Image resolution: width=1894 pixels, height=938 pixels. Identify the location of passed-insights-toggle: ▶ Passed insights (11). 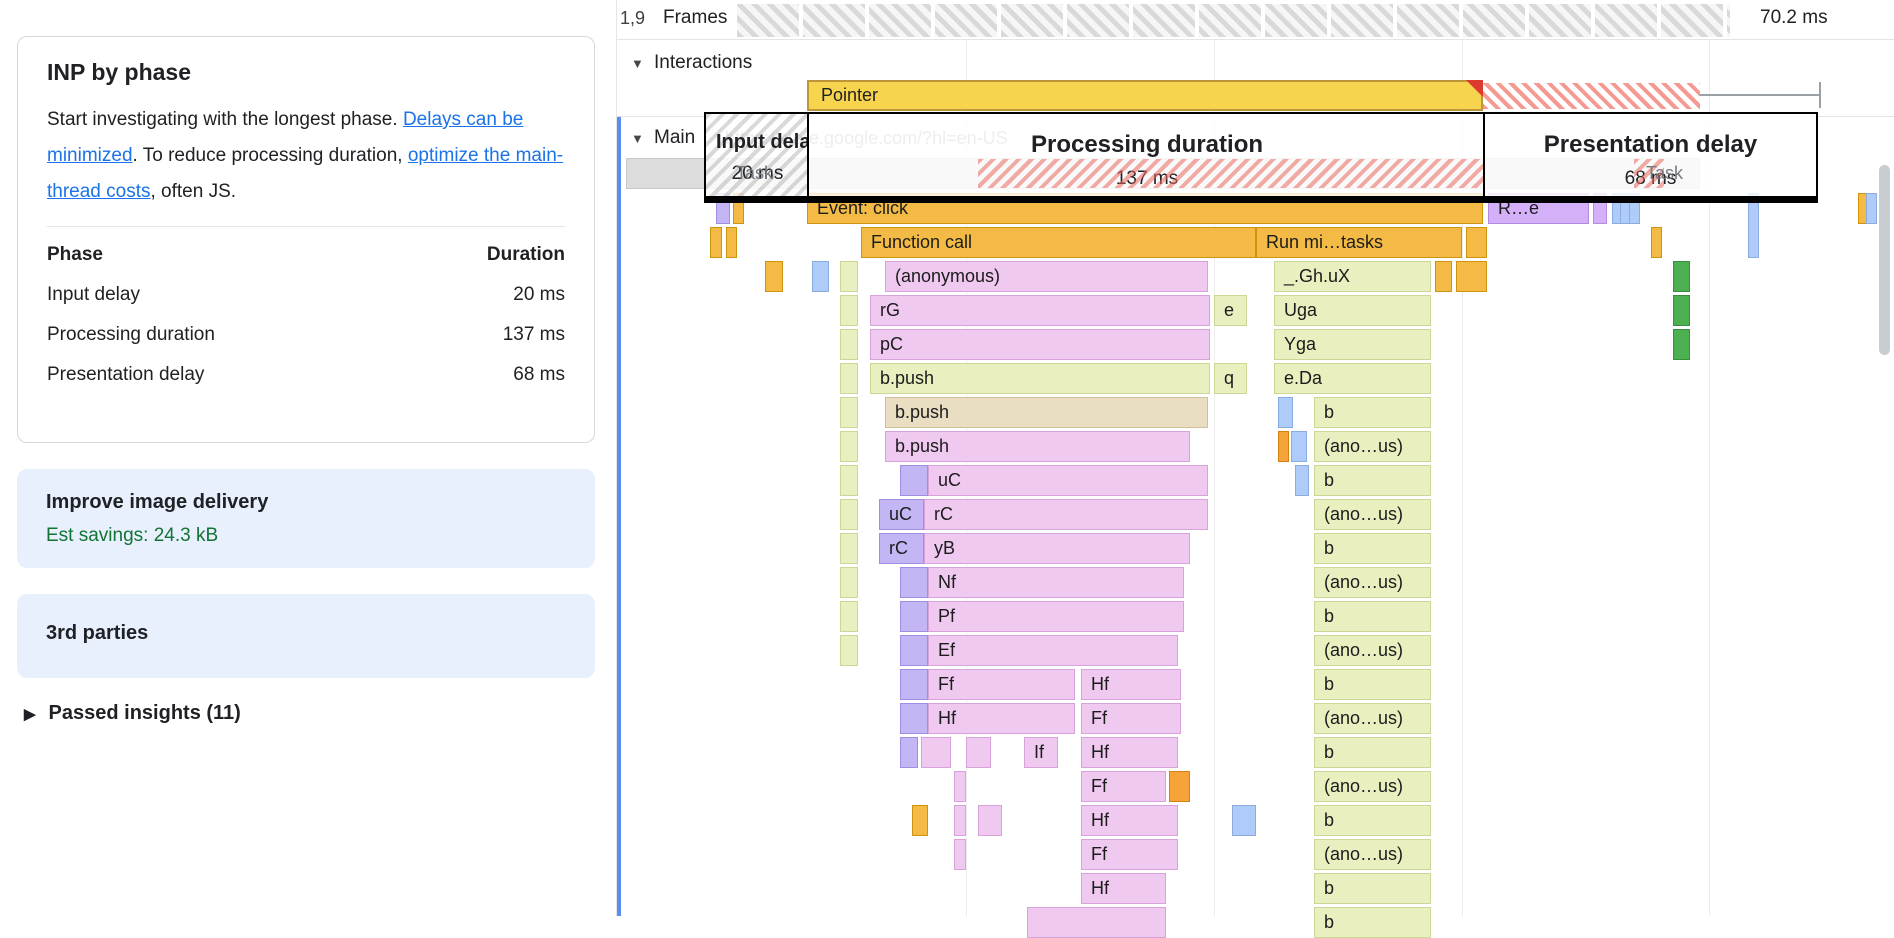
(132, 713).